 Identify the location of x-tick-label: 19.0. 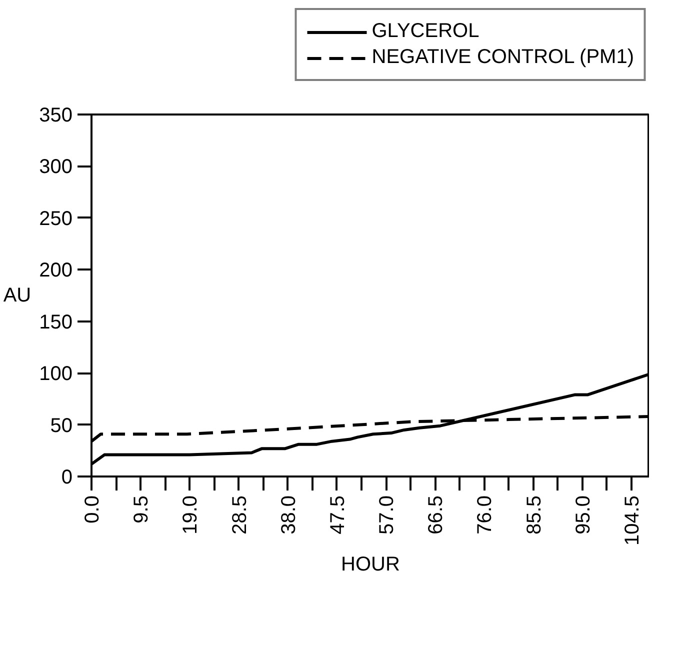
(191, 514).